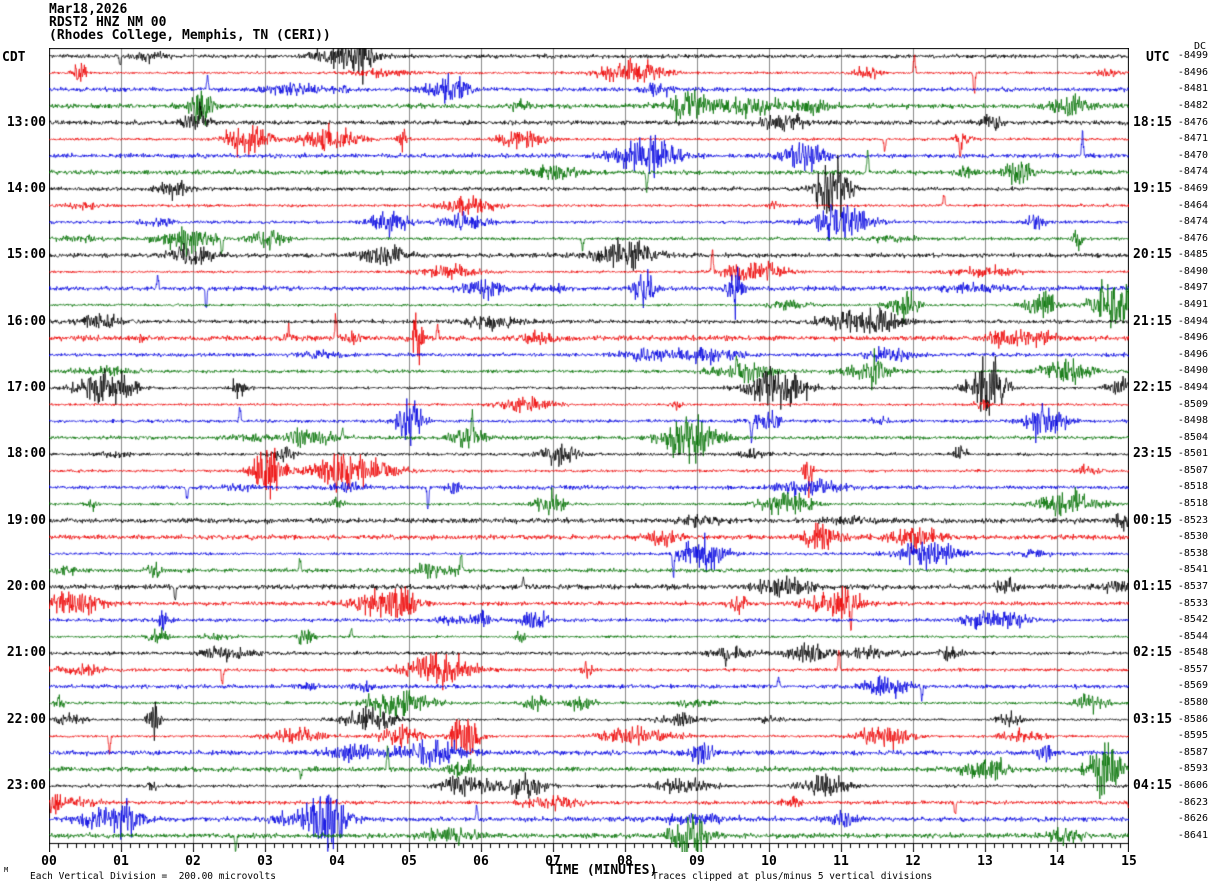  I want to click on header-date: Mar18,2026, so click(88, 9).